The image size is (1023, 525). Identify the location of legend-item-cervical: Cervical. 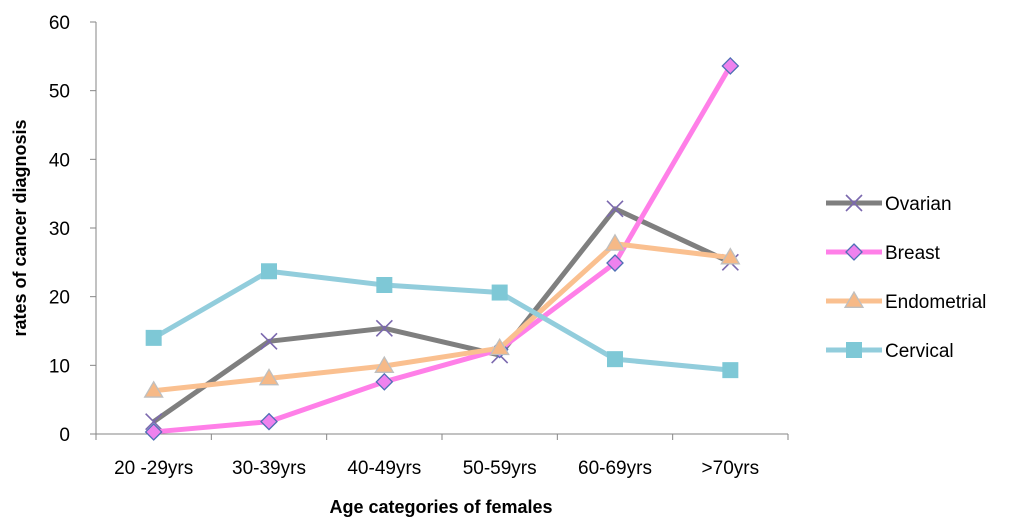
(890, 351).